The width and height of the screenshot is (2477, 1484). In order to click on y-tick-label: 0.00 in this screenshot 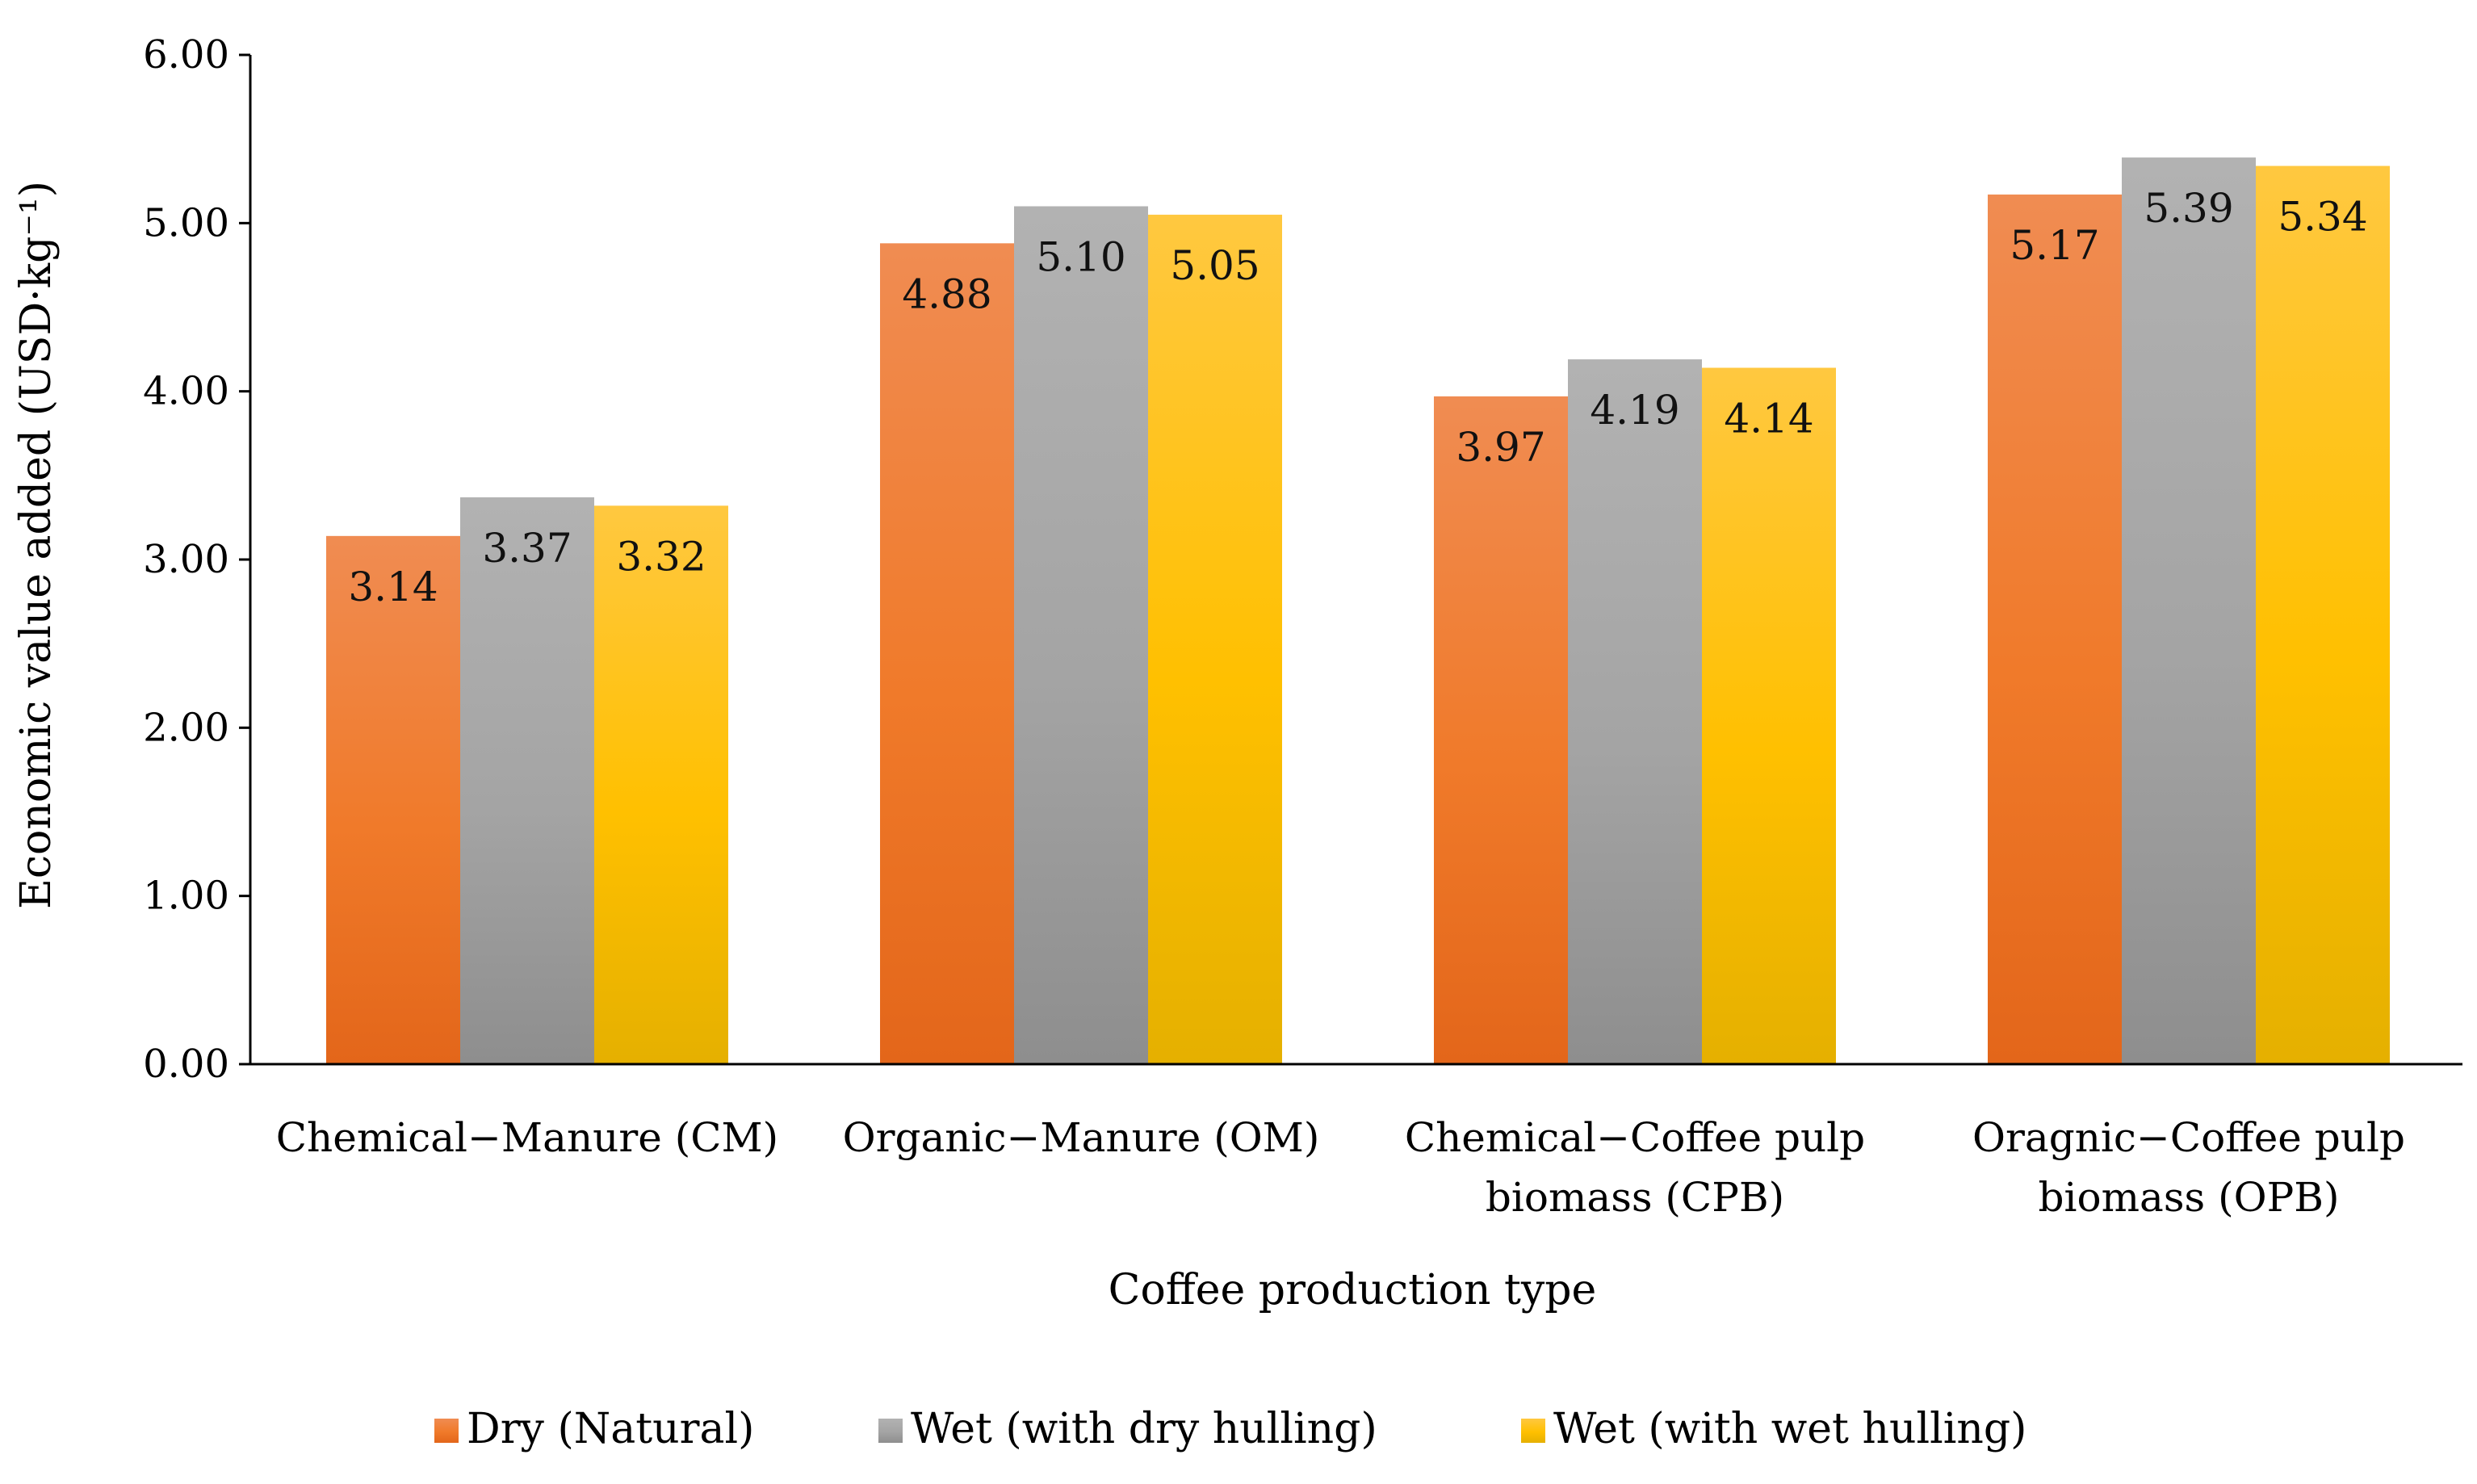, I will do `click(186, 1064)`.